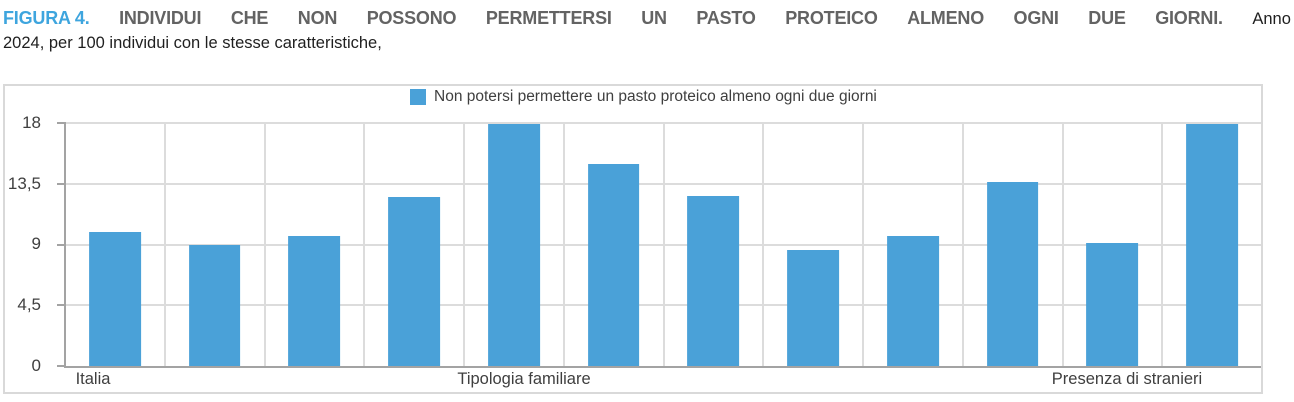 The width and height of the screenshot is (1294, 402). I want to click on x-group-label-italia: Italia, so click(93, 379).